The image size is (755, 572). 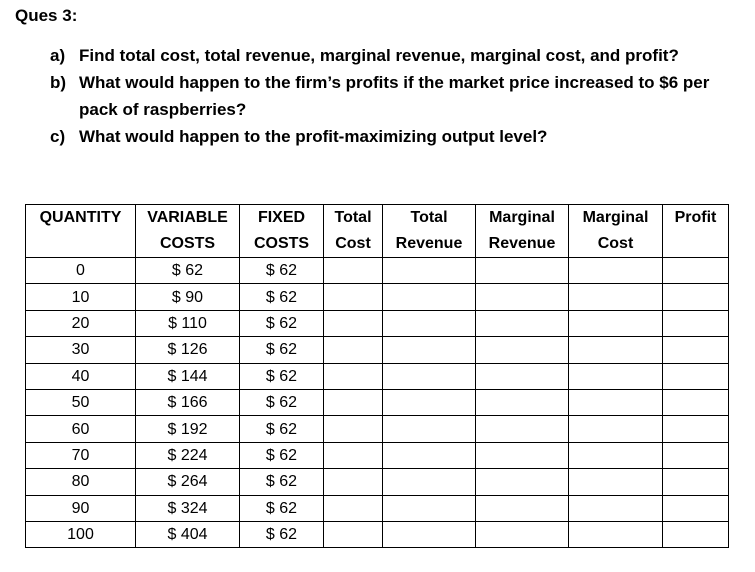 I want to click on table-row: 70 $ 224 $ 62, so click(x=377, y=455).